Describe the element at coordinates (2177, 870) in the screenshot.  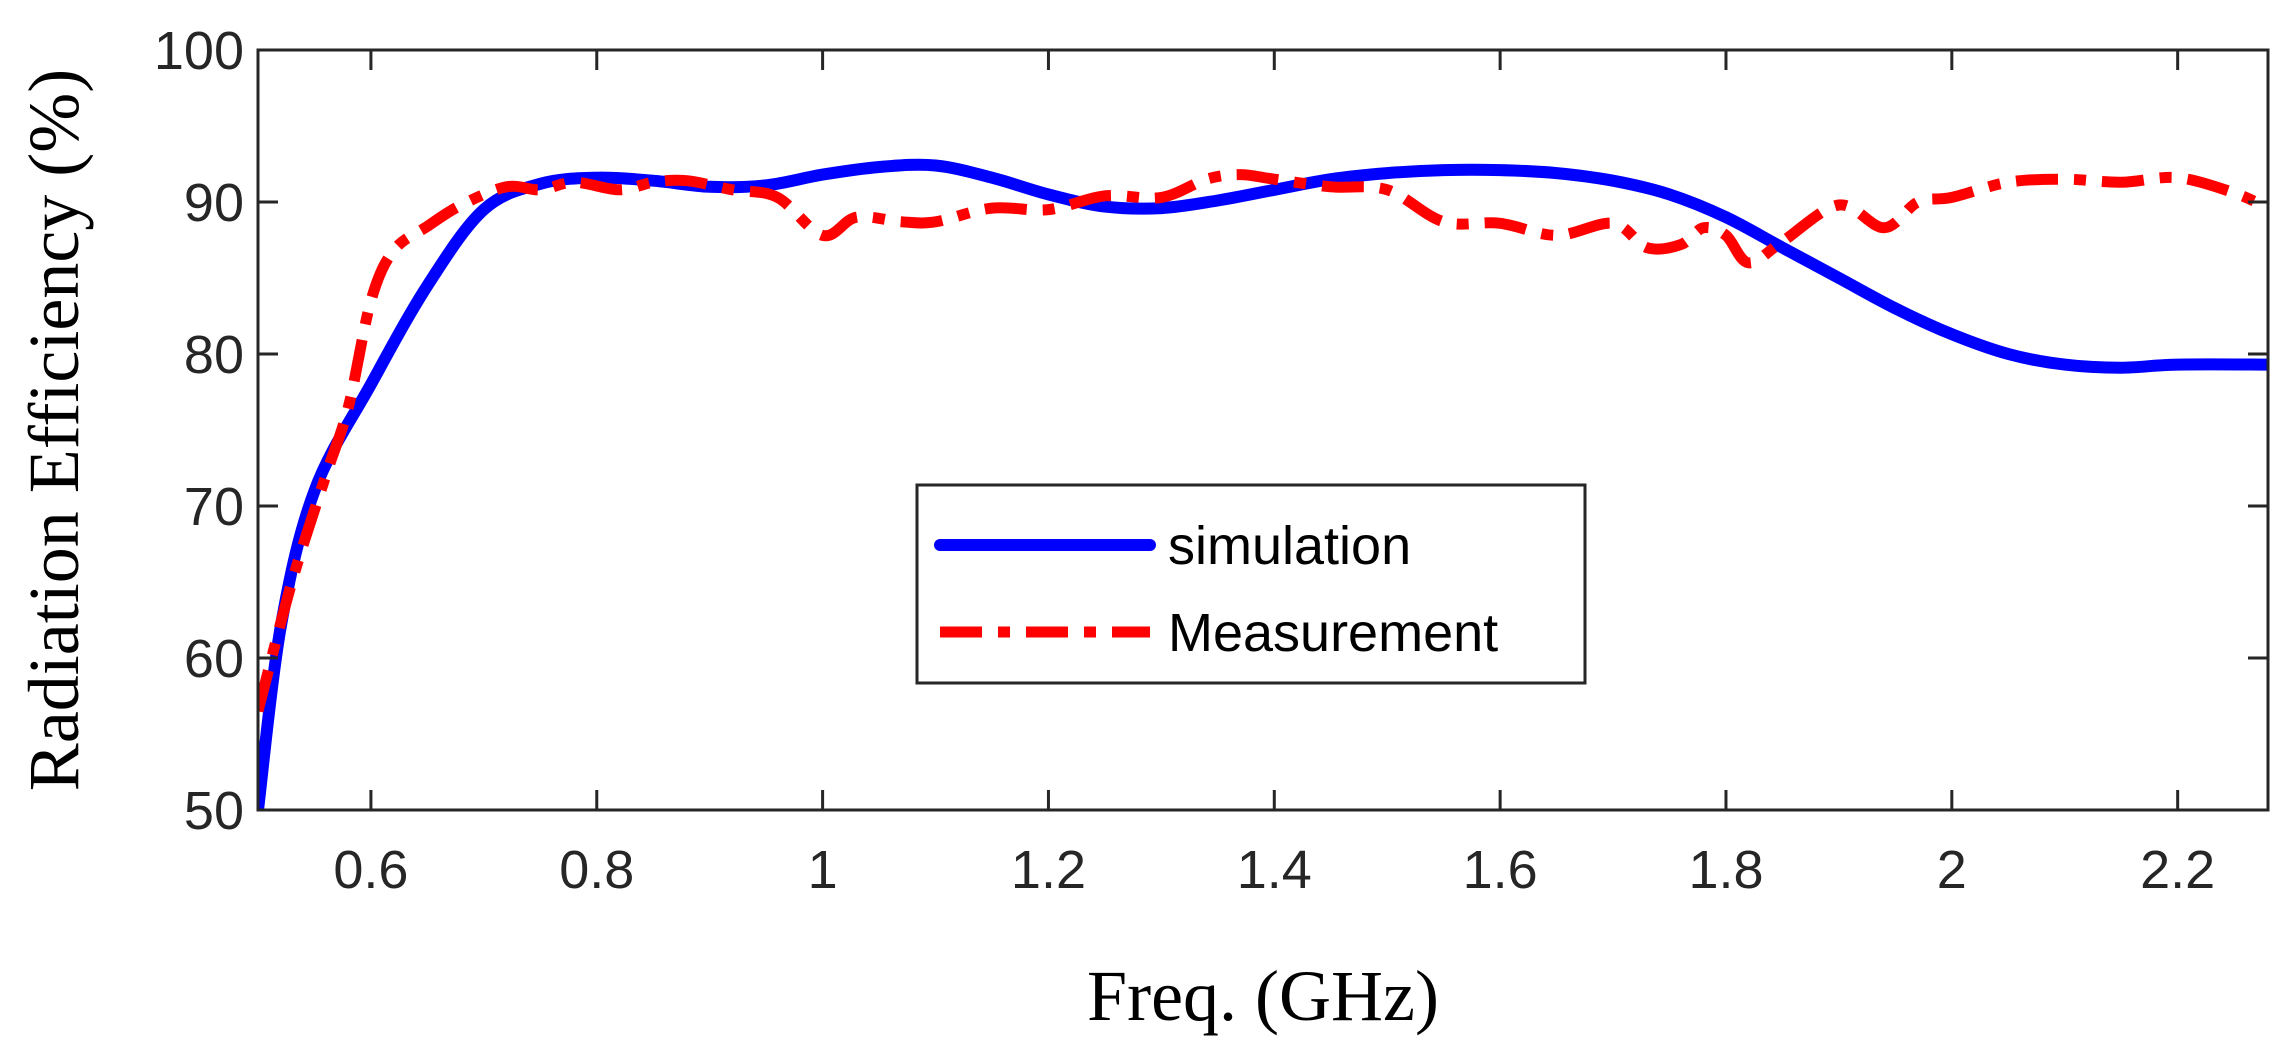
I see `x-tick-label: 2.2` at that location.